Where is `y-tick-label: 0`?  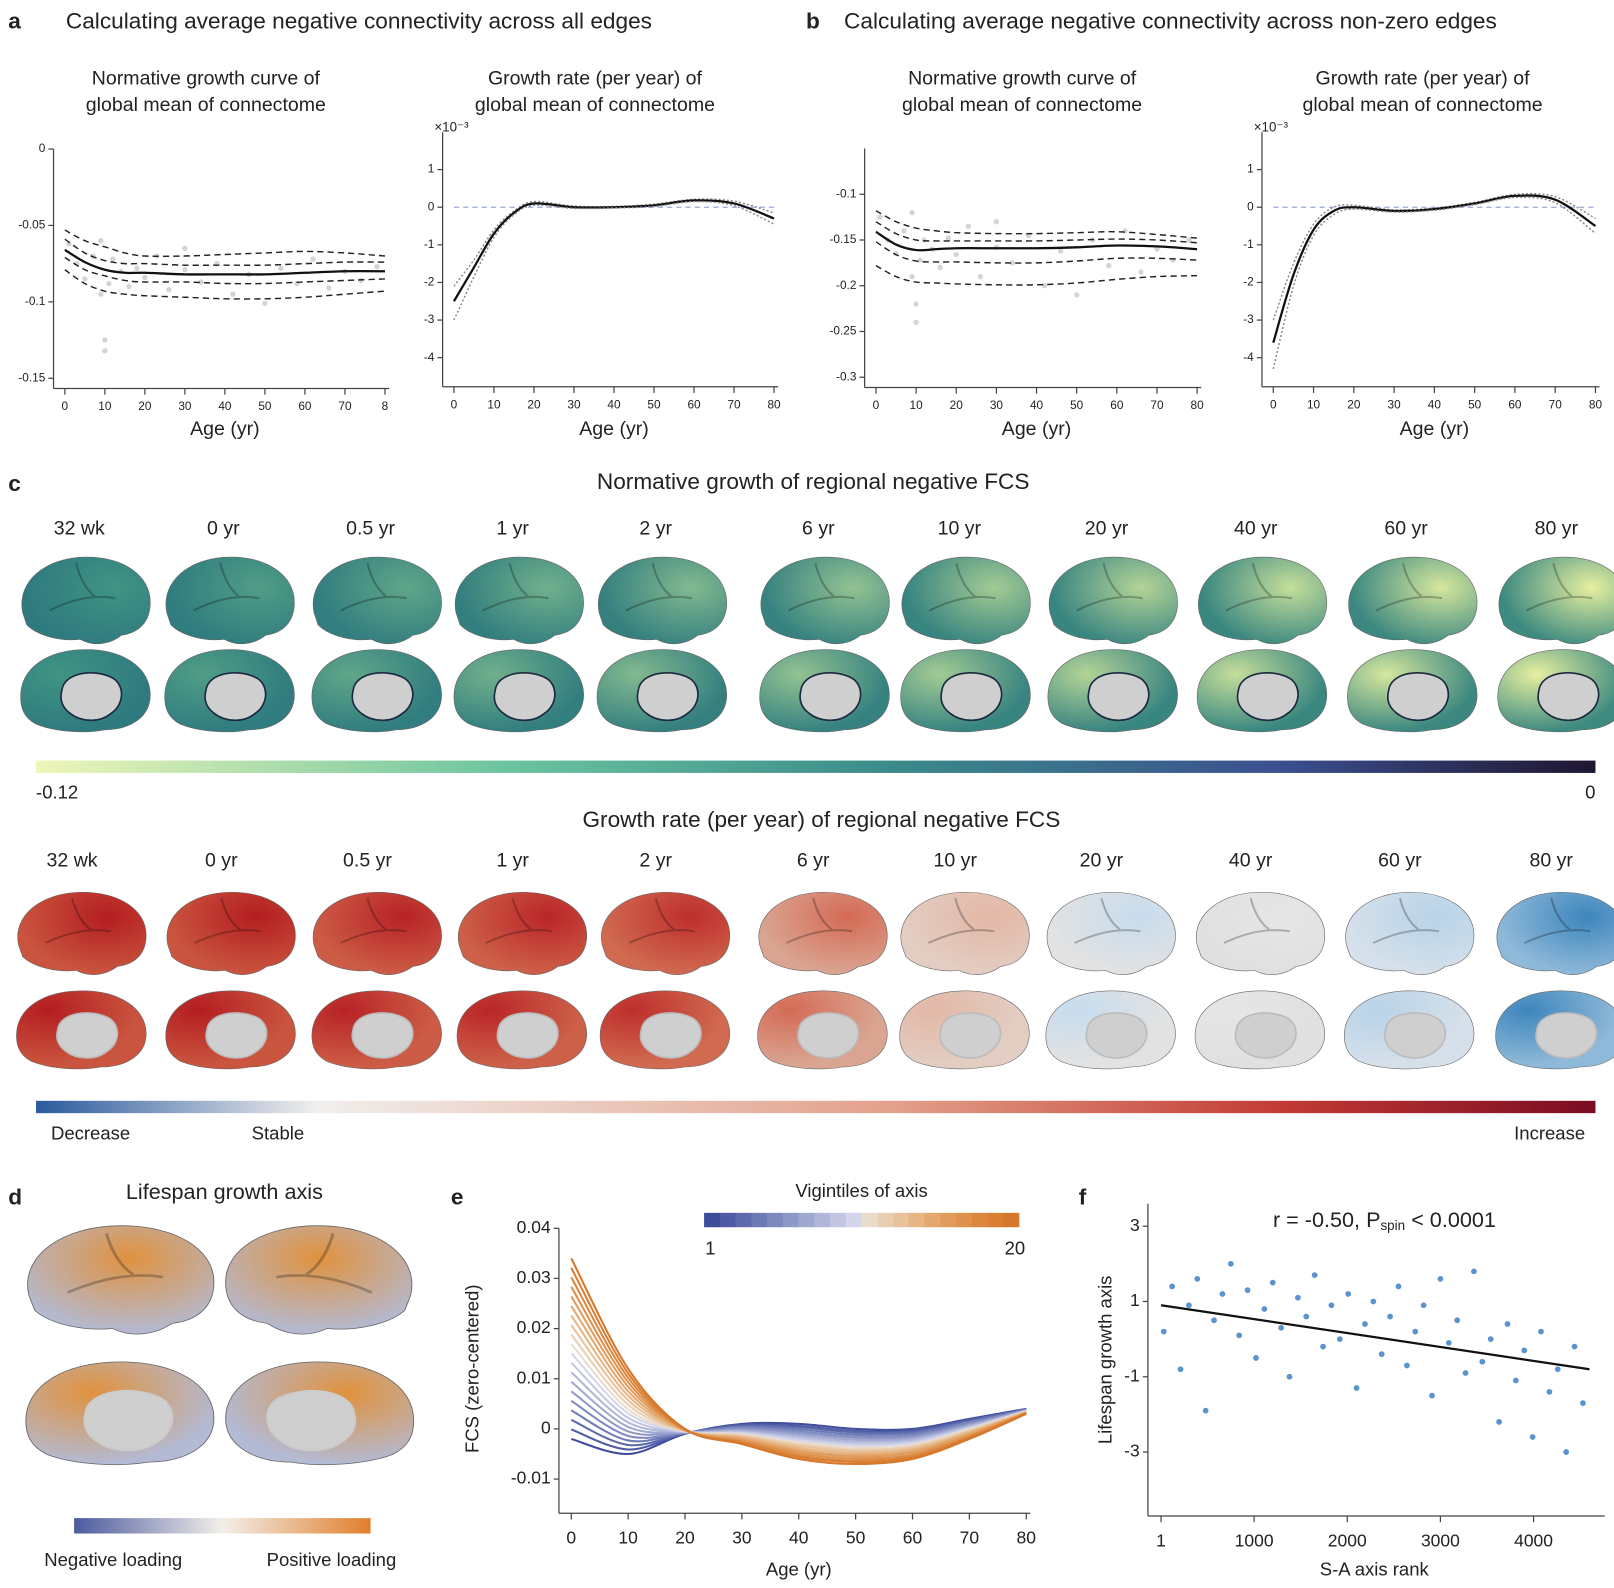
y-tick-label: 0 is located at coordinates (1250, 206).